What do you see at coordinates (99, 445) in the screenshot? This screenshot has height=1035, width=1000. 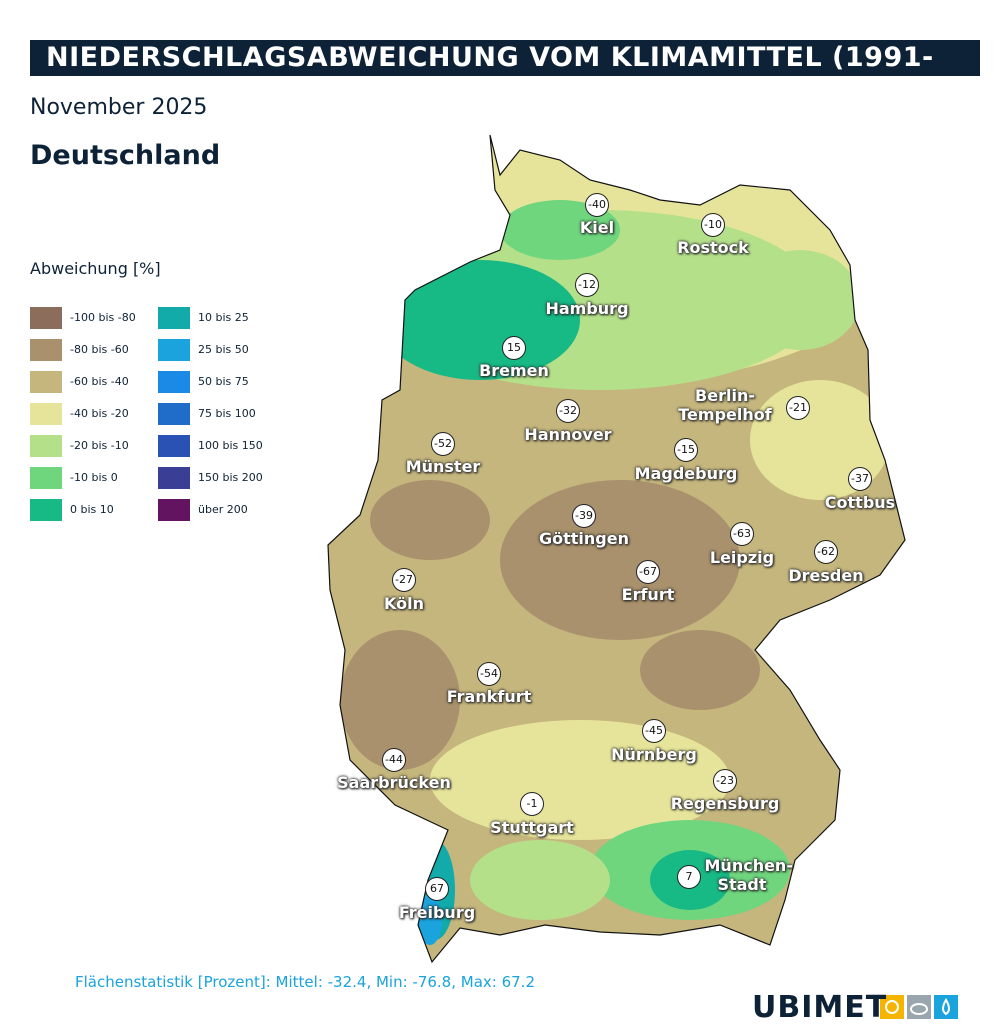 I see `legend-label: -20 bis -10` at bounding box center [99, 445].